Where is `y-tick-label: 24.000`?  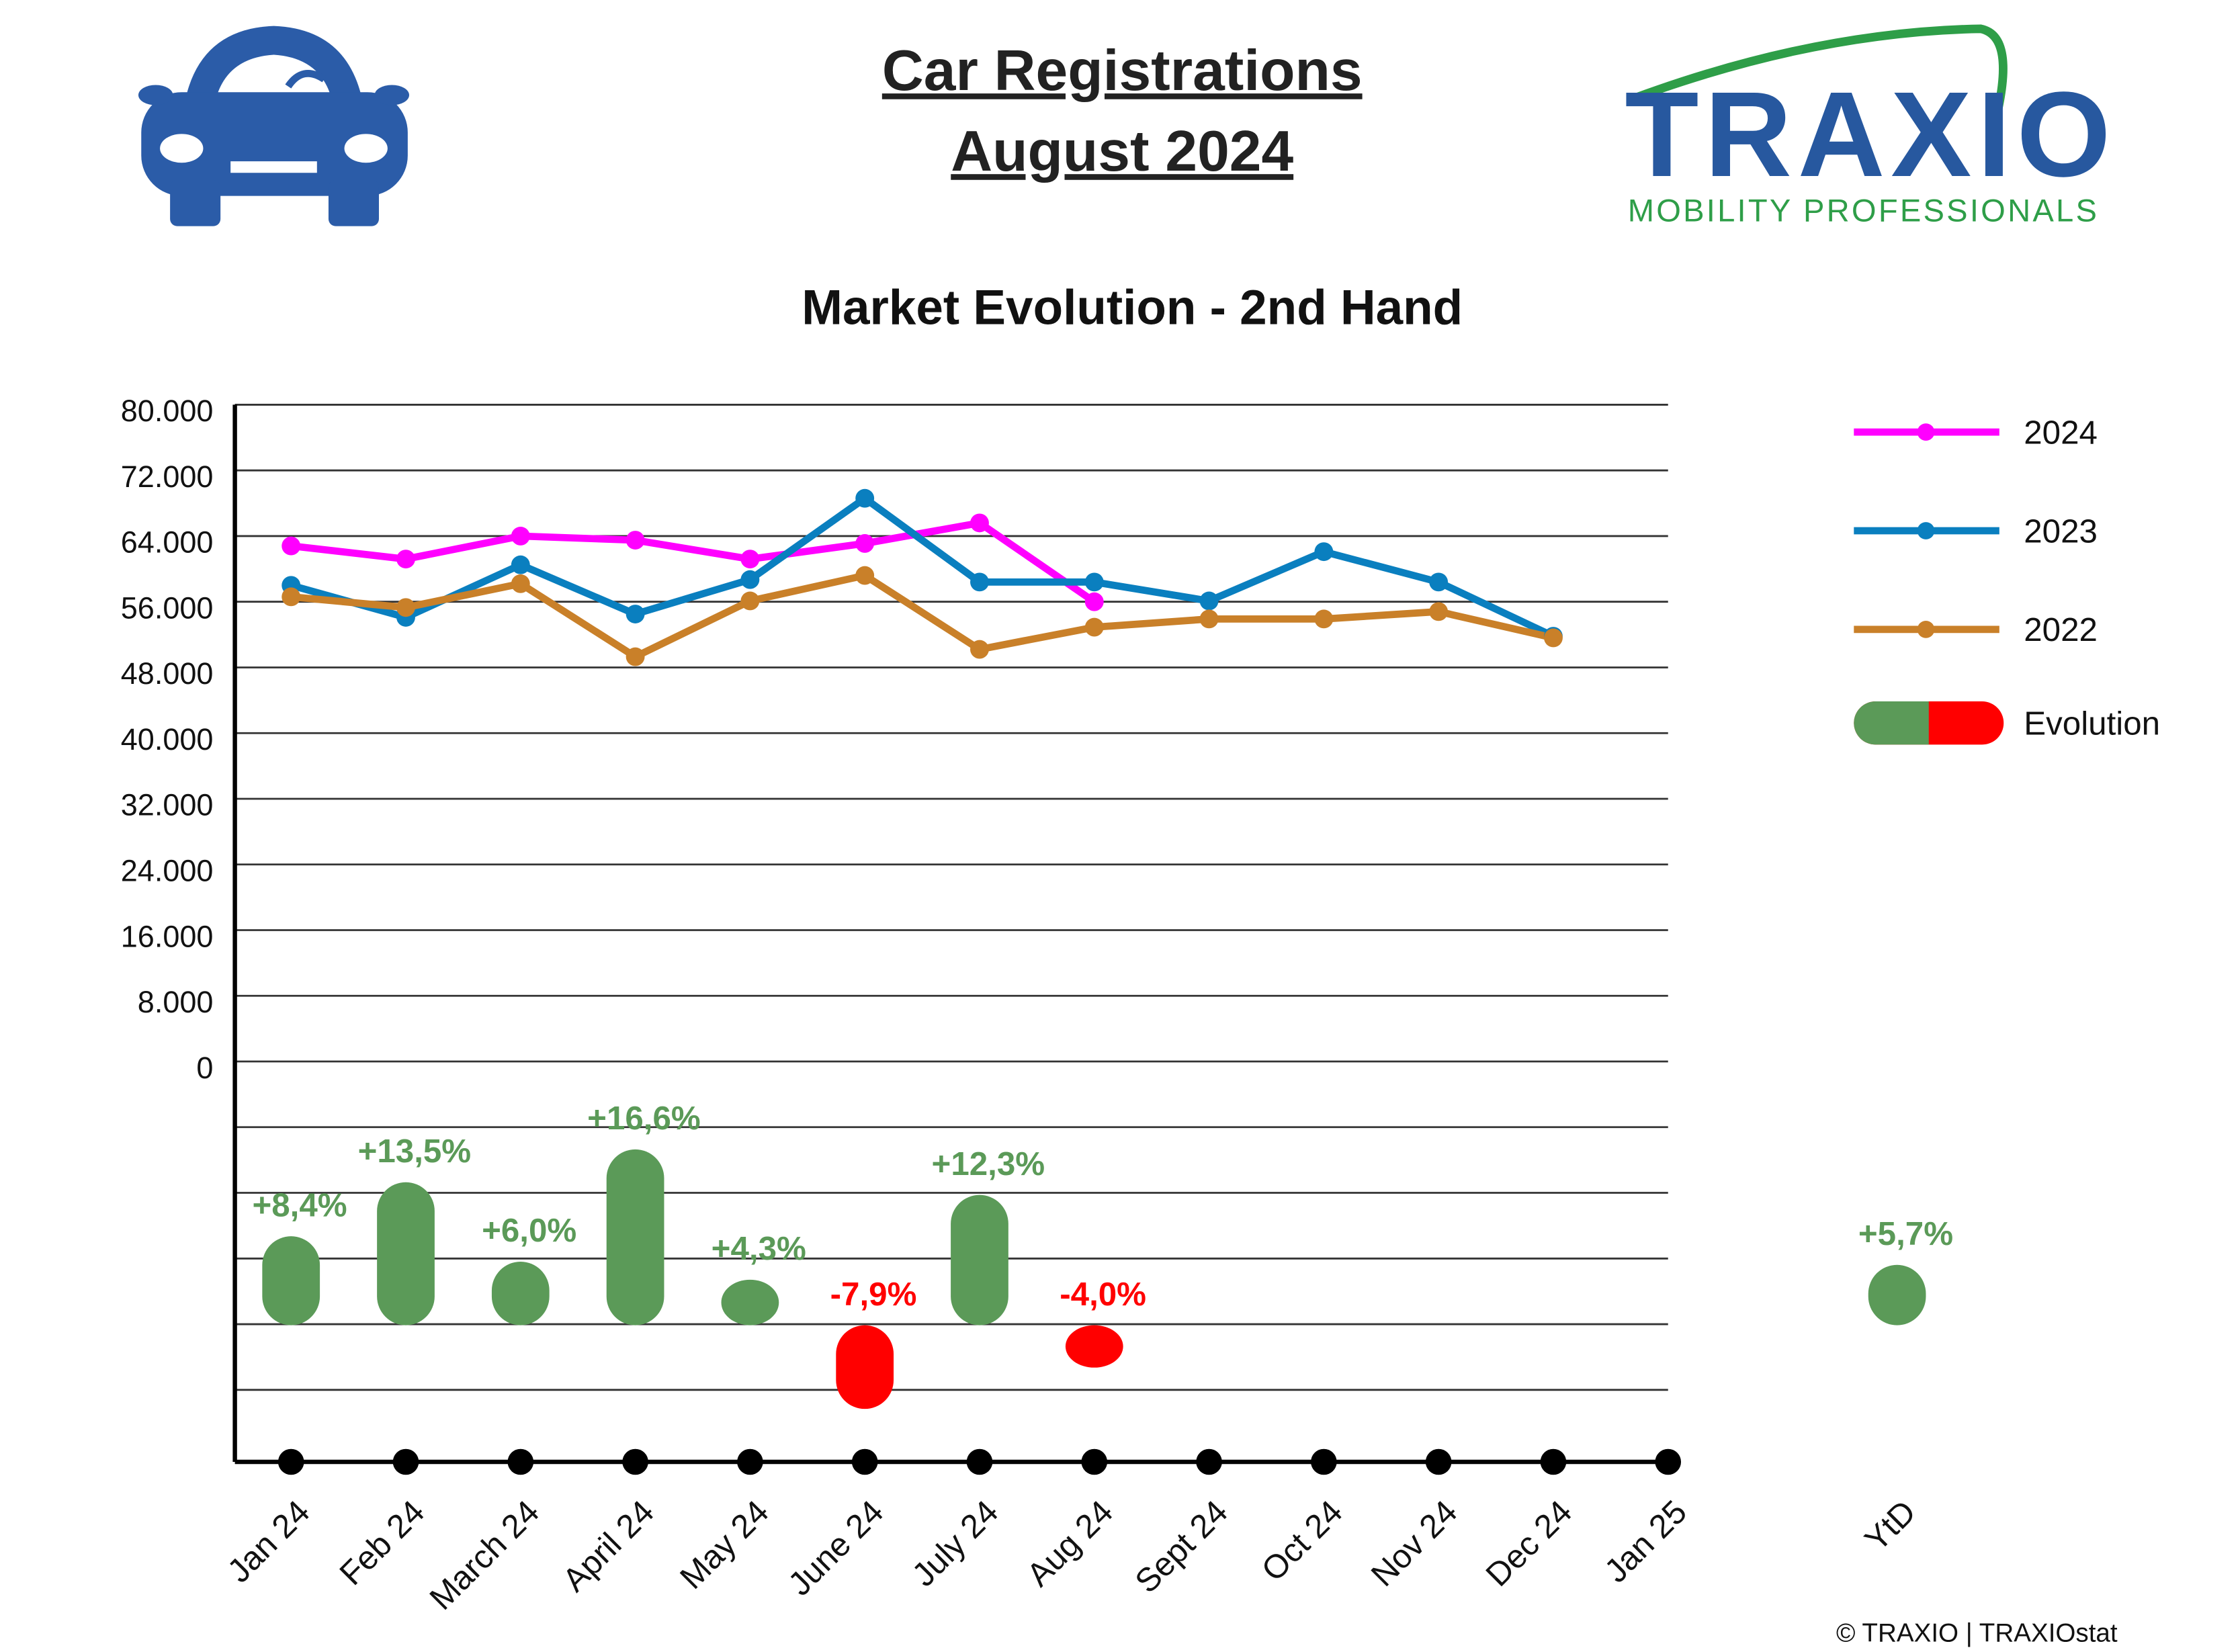 y-tick-label: 24.000 is located at coordinates (167, 870).